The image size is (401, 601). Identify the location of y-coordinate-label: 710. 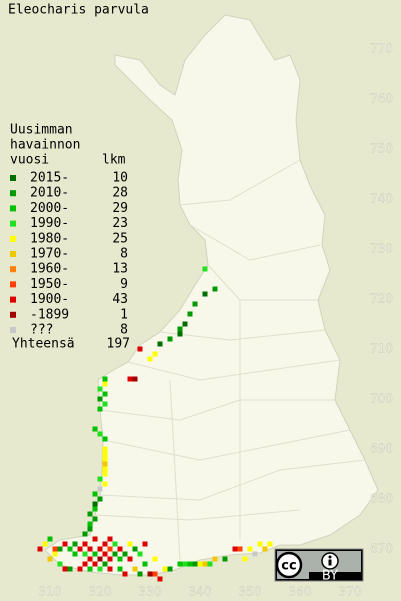
(381, 349).